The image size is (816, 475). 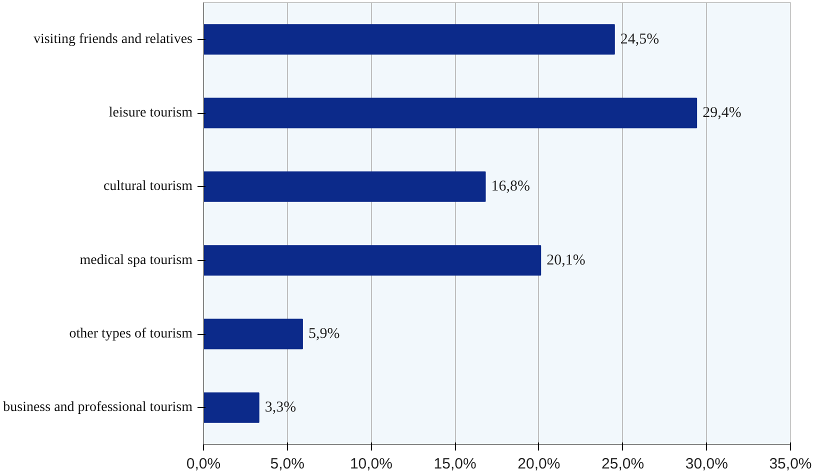 What do you see at coordinates (623, 464) in the screenshot?
I see `x-tick-label: 25,0%` at bounding box center [623, 464].